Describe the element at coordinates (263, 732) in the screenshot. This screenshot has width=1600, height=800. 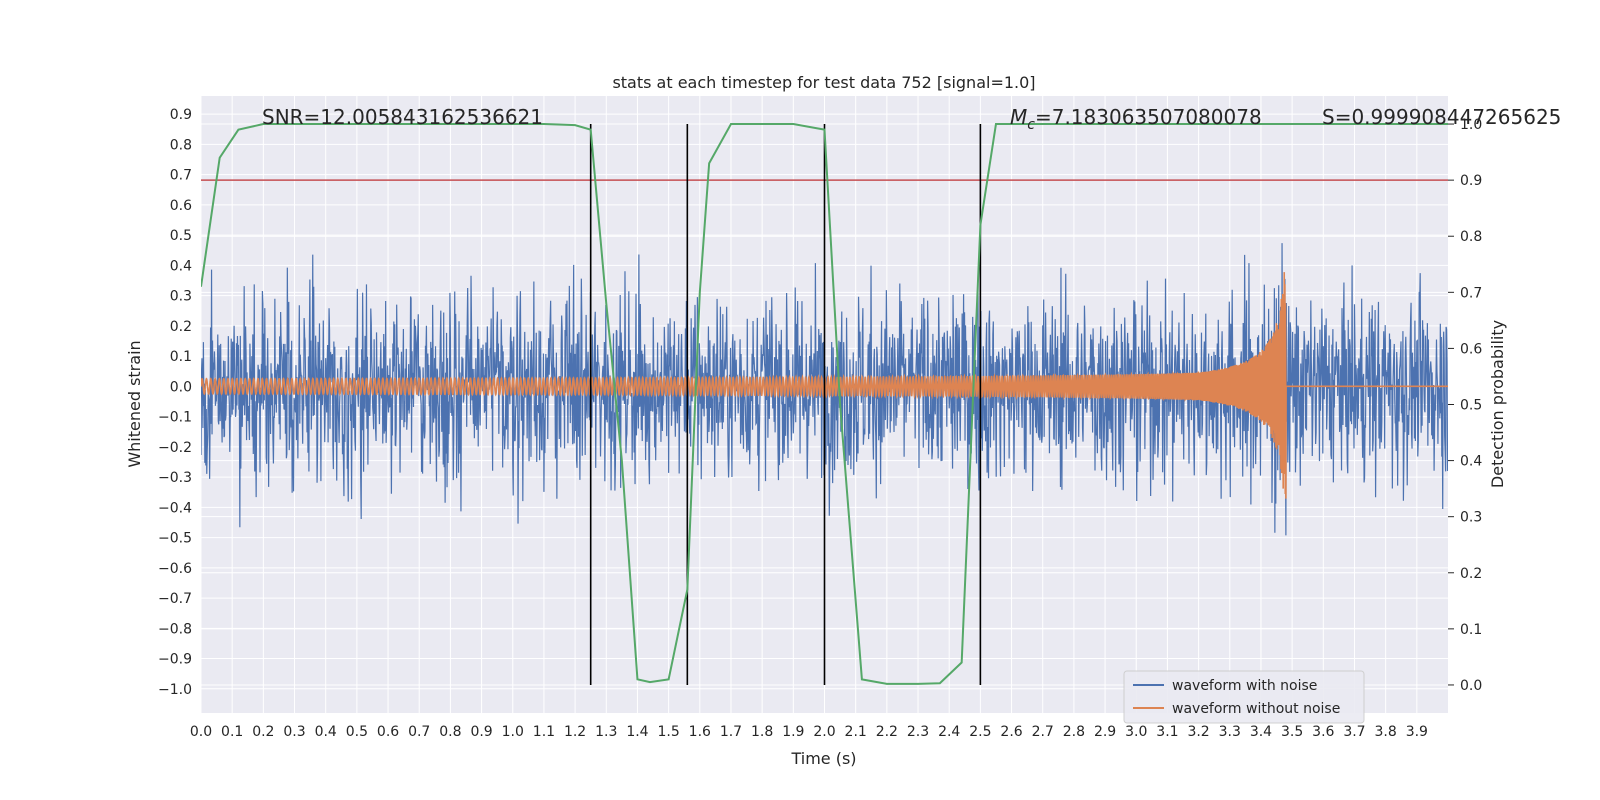
I see `x-tick-label: 0.2` at that location.